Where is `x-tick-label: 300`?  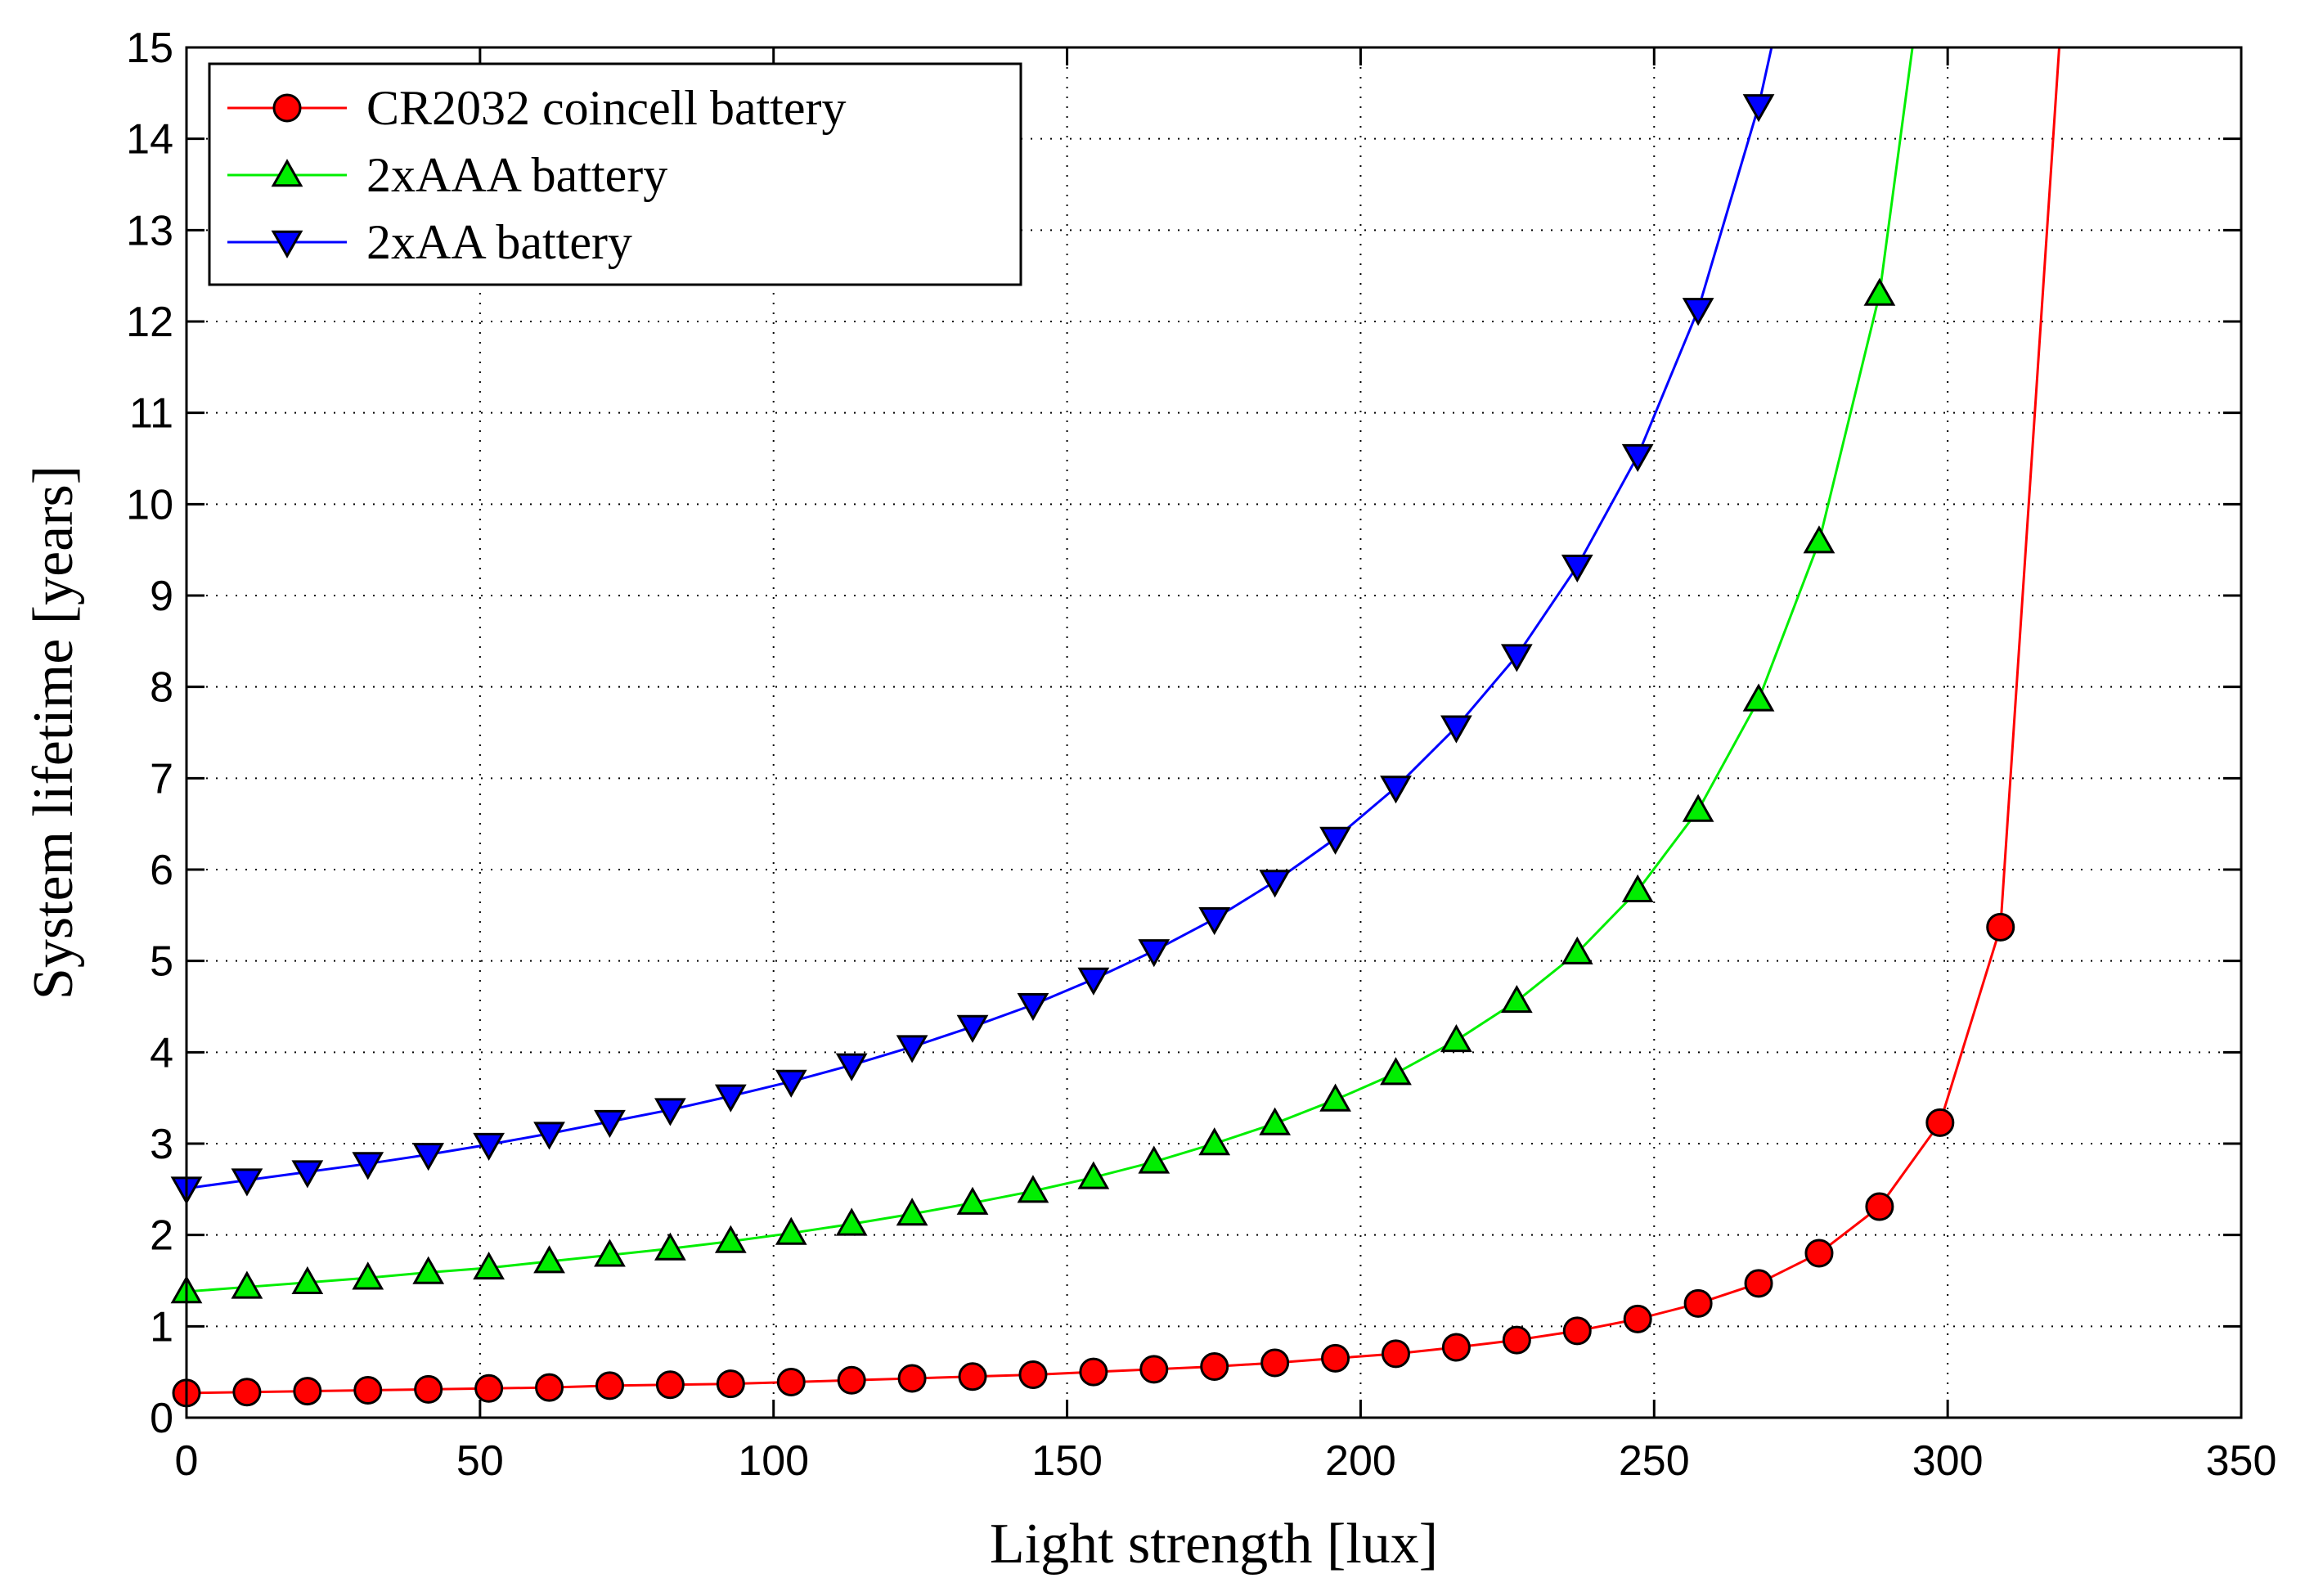 x-tick-label: 300 is located at coordinates (1948, 1461).